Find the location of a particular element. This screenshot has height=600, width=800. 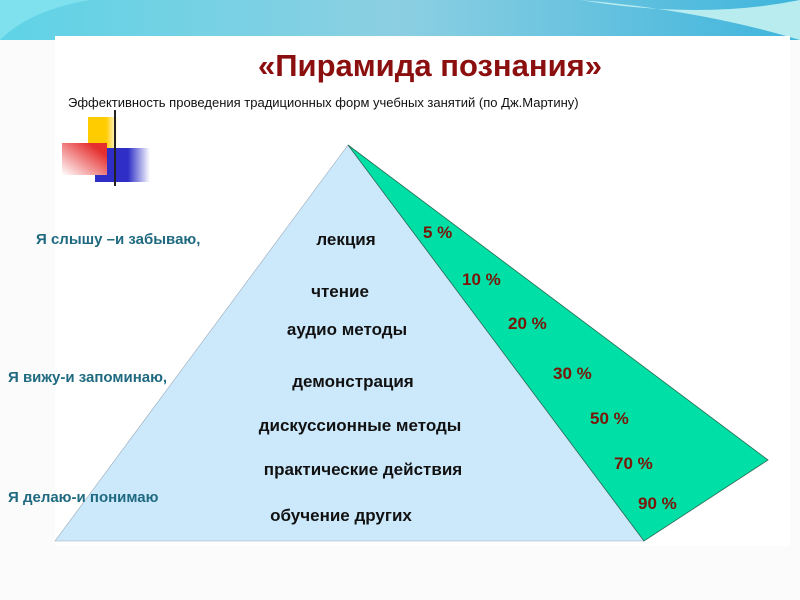

percent-label: 30 % is located at coordinates (572, 373).